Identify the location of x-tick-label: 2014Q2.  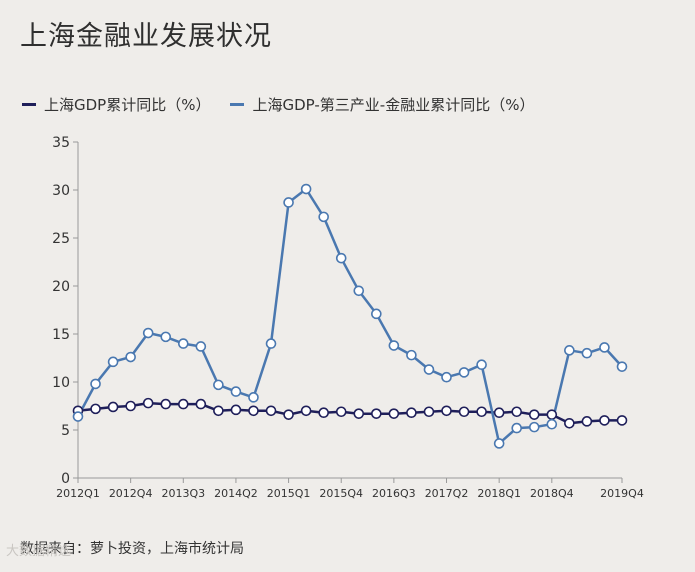
(236, 493).